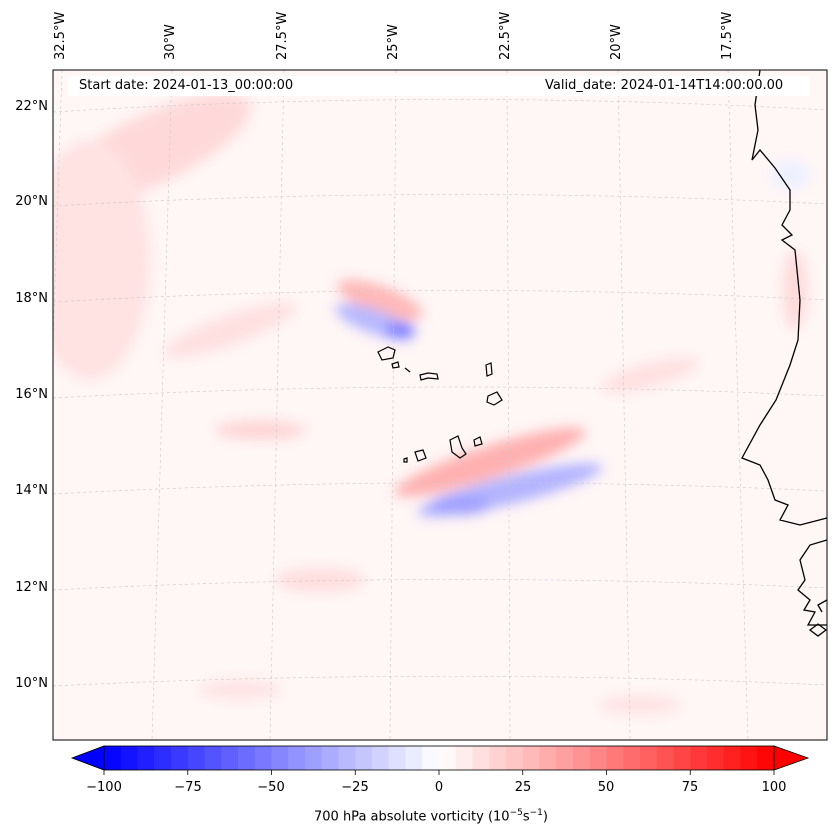 This screenshot has height=839, width=837. I want to click on start-date: Start date: 2024-01-13_00:00:00, so click(186, 85).